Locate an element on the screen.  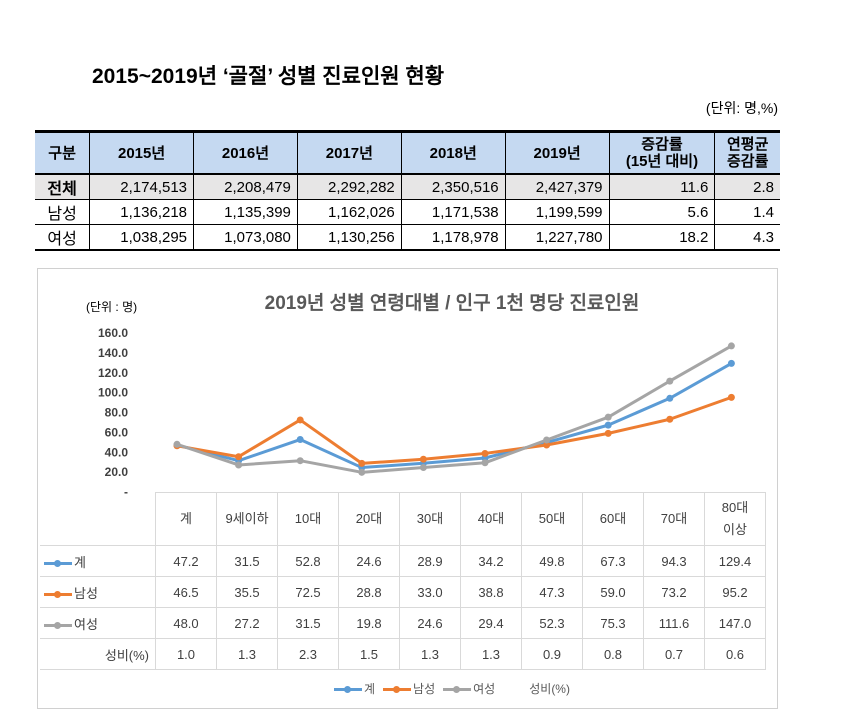
category-label: 9세이하 is located at coordinates (247, 519).